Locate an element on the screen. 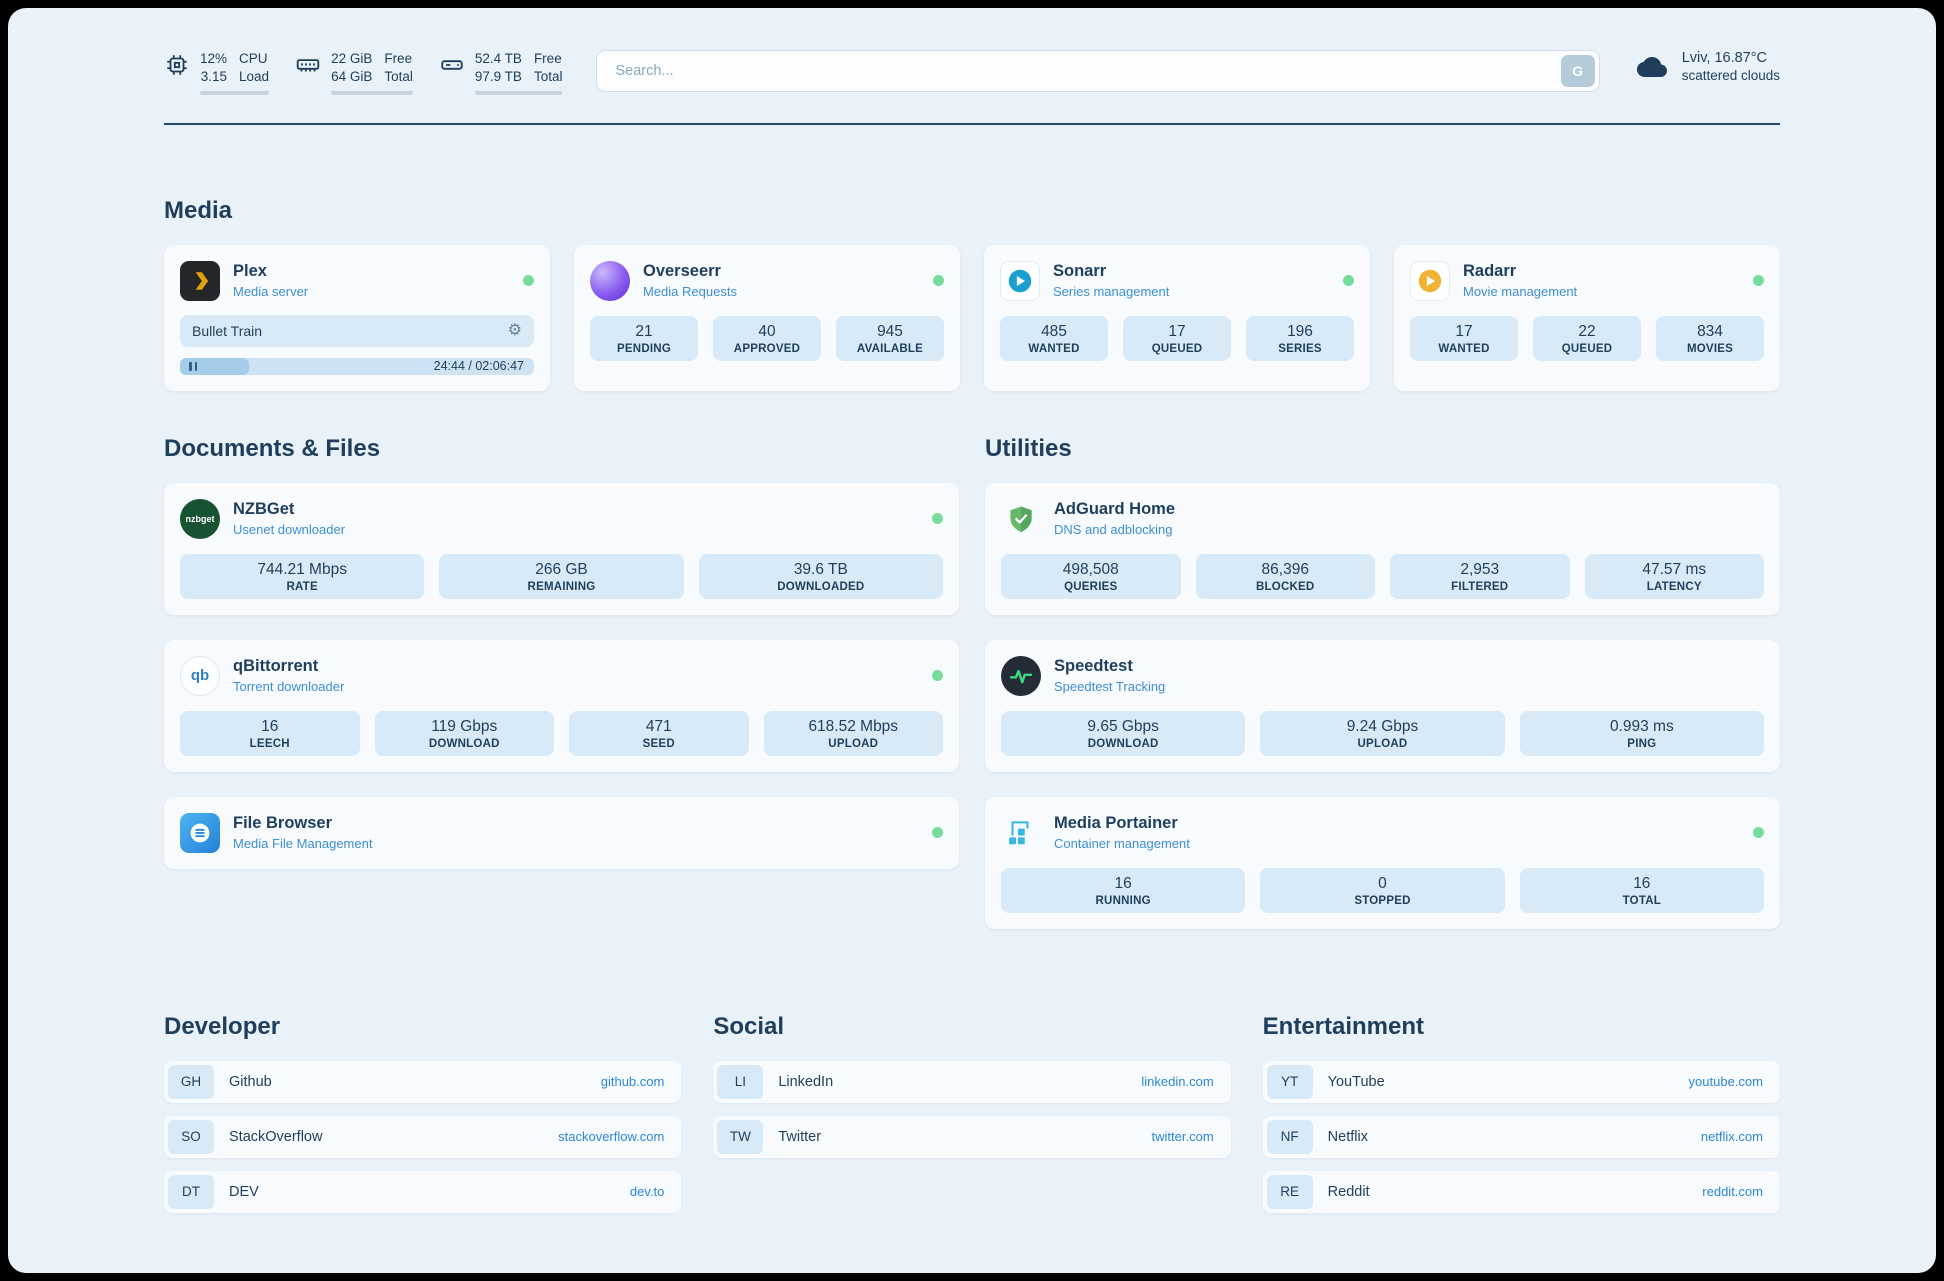 This screenshot has height=1281, width=1944. ram-total-value: 64 GiB is located at coordinates (352, 76).